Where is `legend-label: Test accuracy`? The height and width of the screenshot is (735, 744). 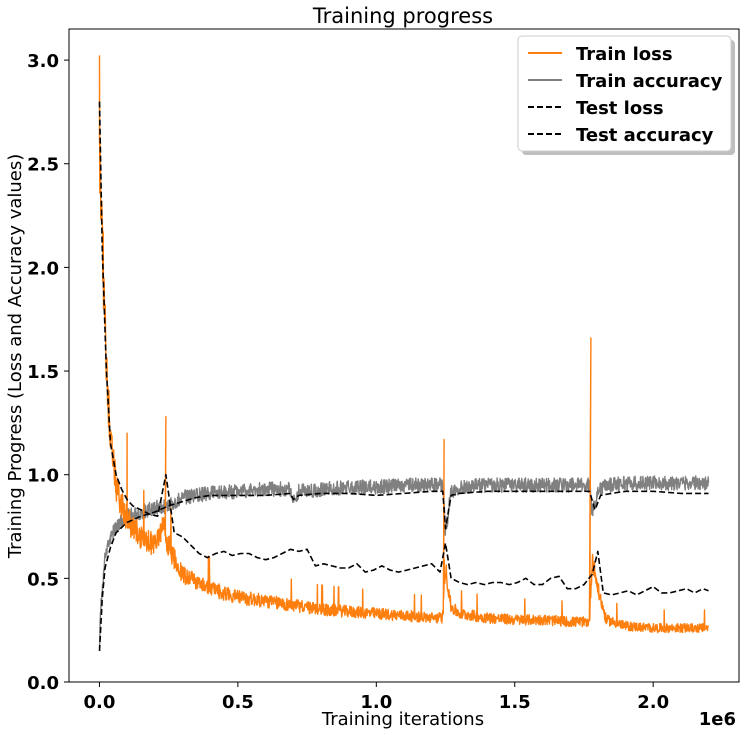
legend-label: Test accuracy is located at coordinates (645, 135).